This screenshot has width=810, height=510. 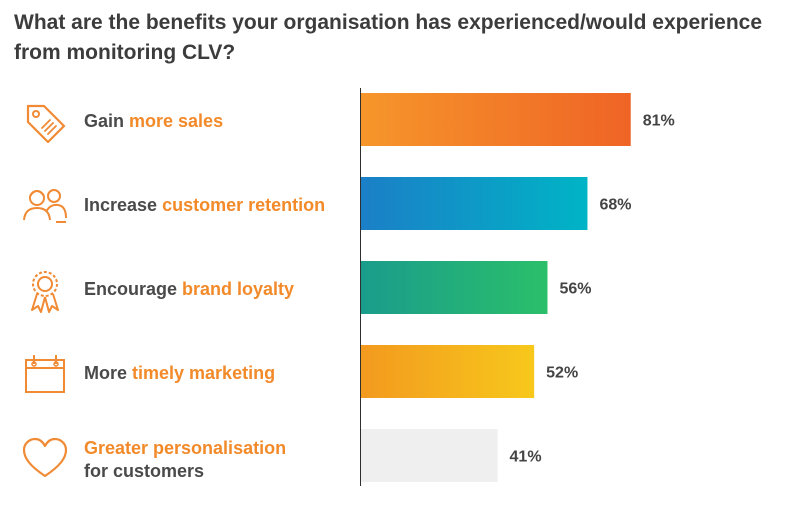 I want to click on bar-value-label: 81%, so click(x=659, y=121).